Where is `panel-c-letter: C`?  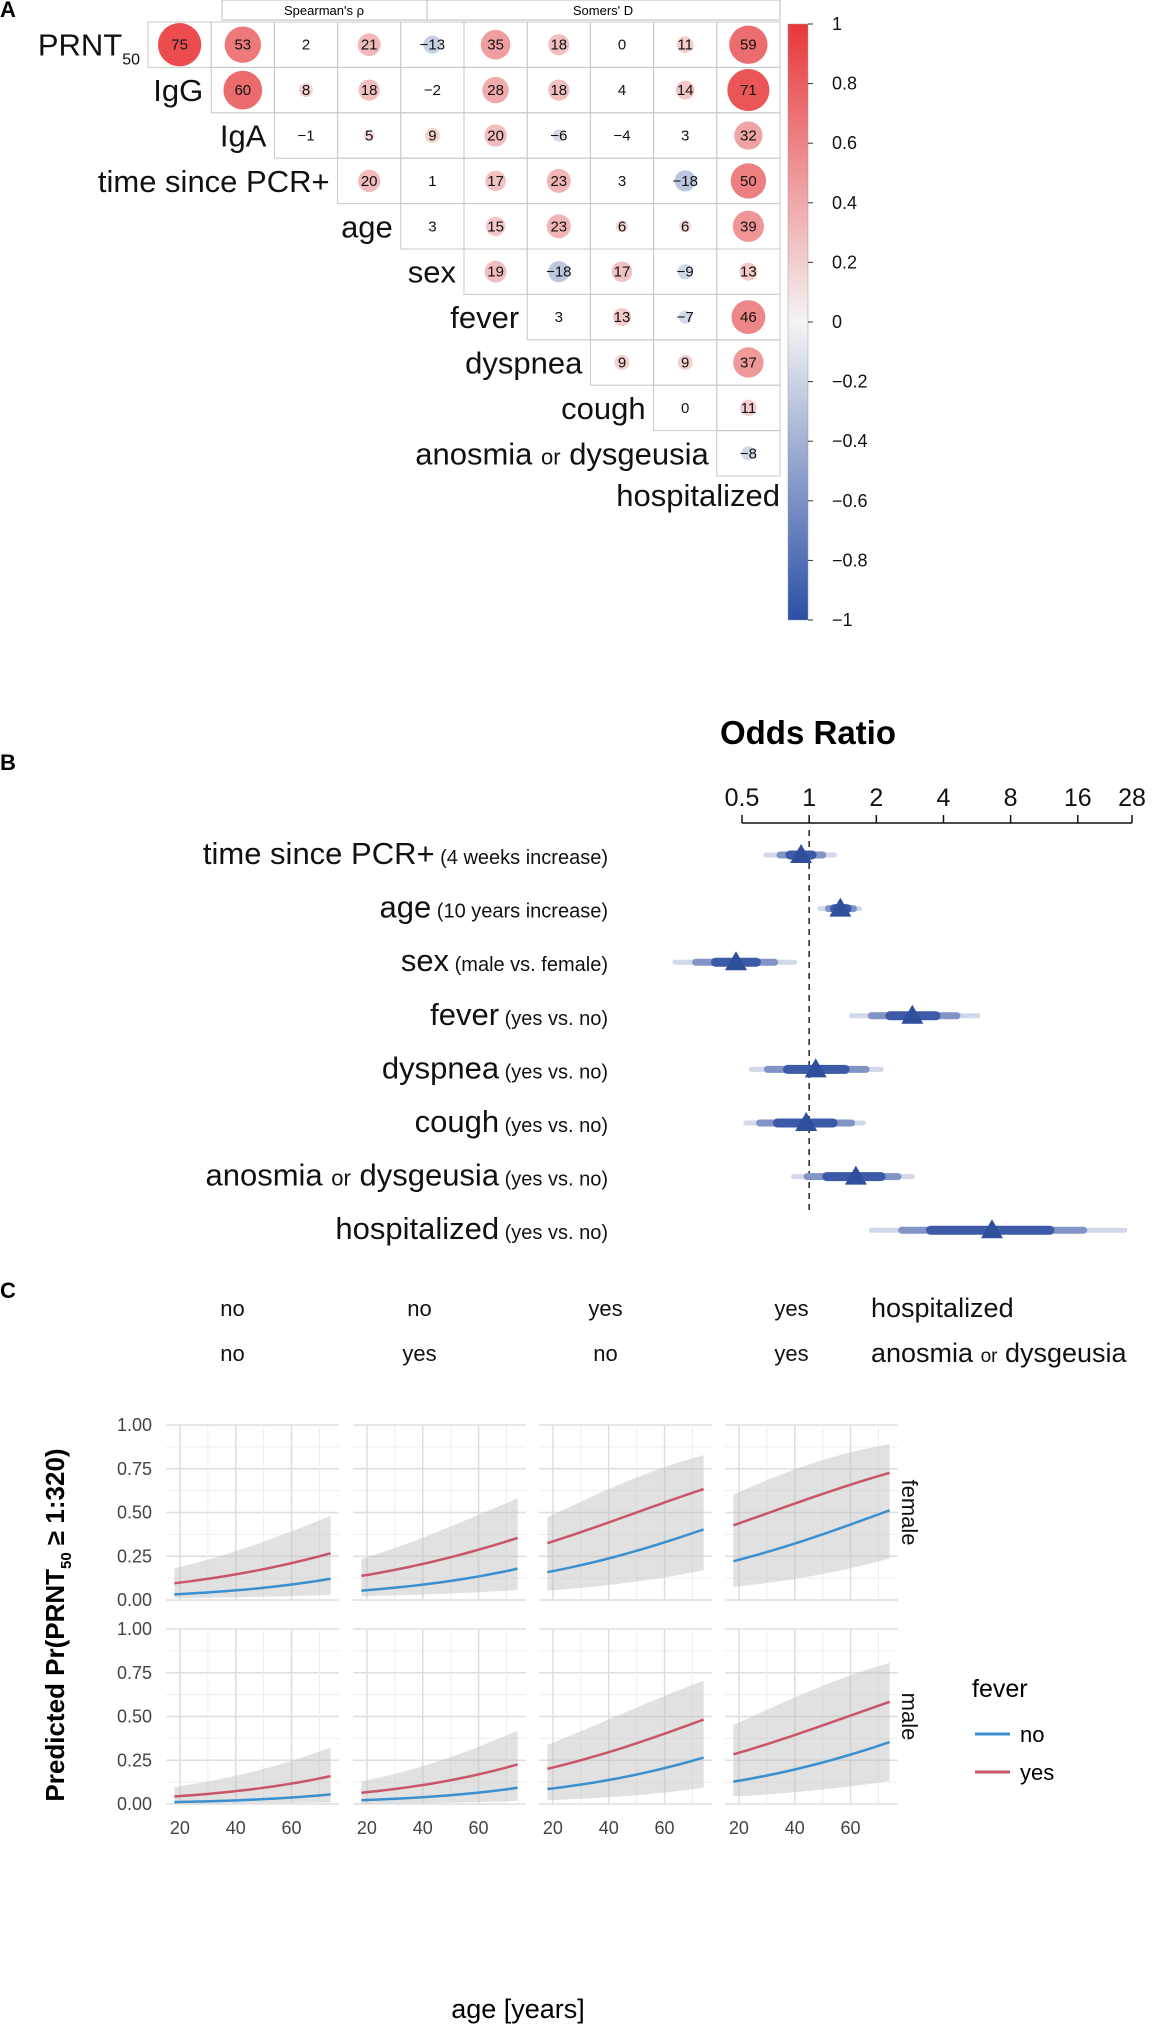 panel-c-letter: C is located at coordinates (8, 1290).